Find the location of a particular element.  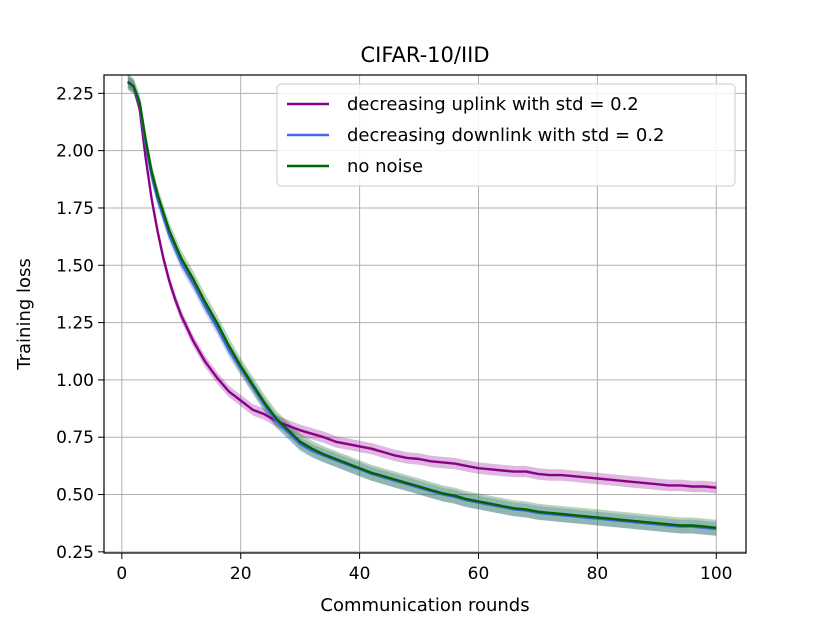

legend-label-uplink: decreasing uplink with std = 0.2 is located at coordinates (493, 104).